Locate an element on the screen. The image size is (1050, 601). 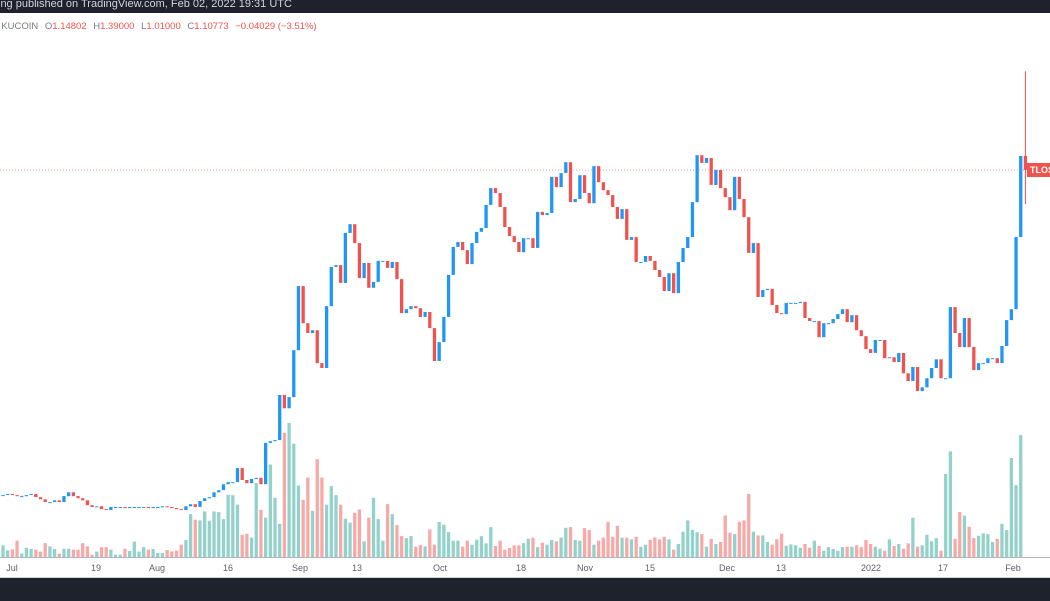
time-tick-label: Sep is located at coordinates (300, 568).